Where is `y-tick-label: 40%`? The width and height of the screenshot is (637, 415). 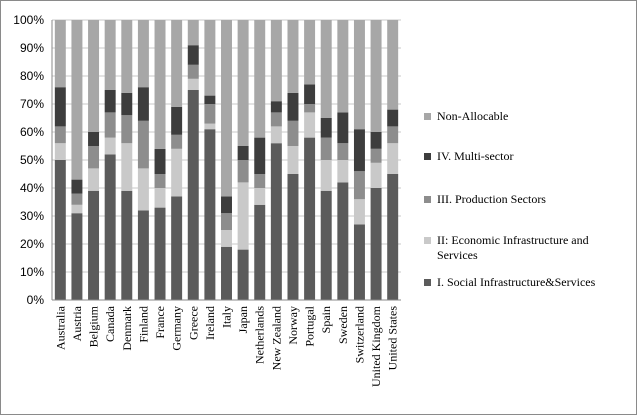 y-tick-label: 40% is located at coordinates (32, 188).